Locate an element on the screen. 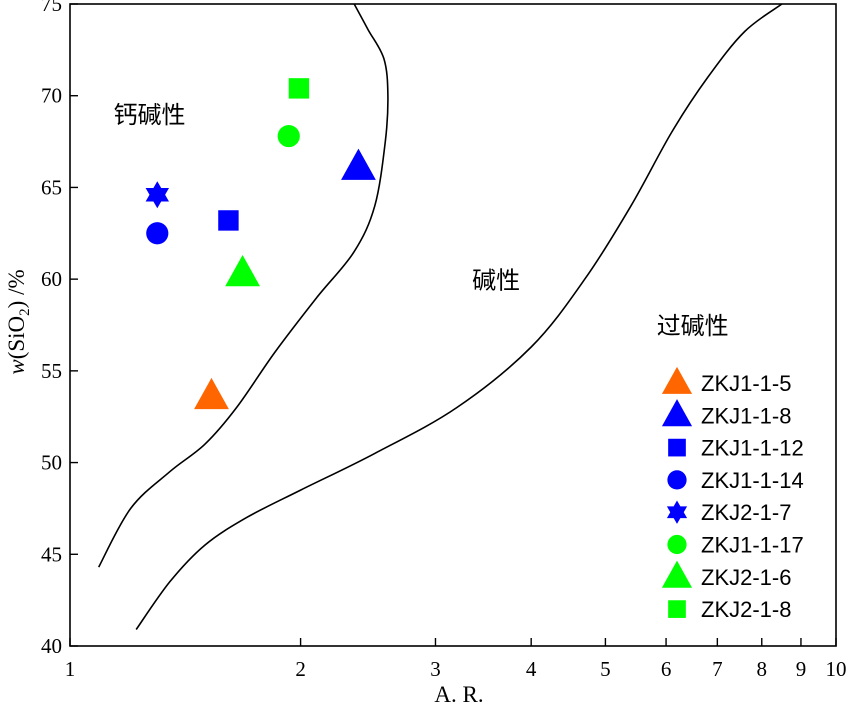  y-axis-title-italic: w is located at coordinates (16, 367).